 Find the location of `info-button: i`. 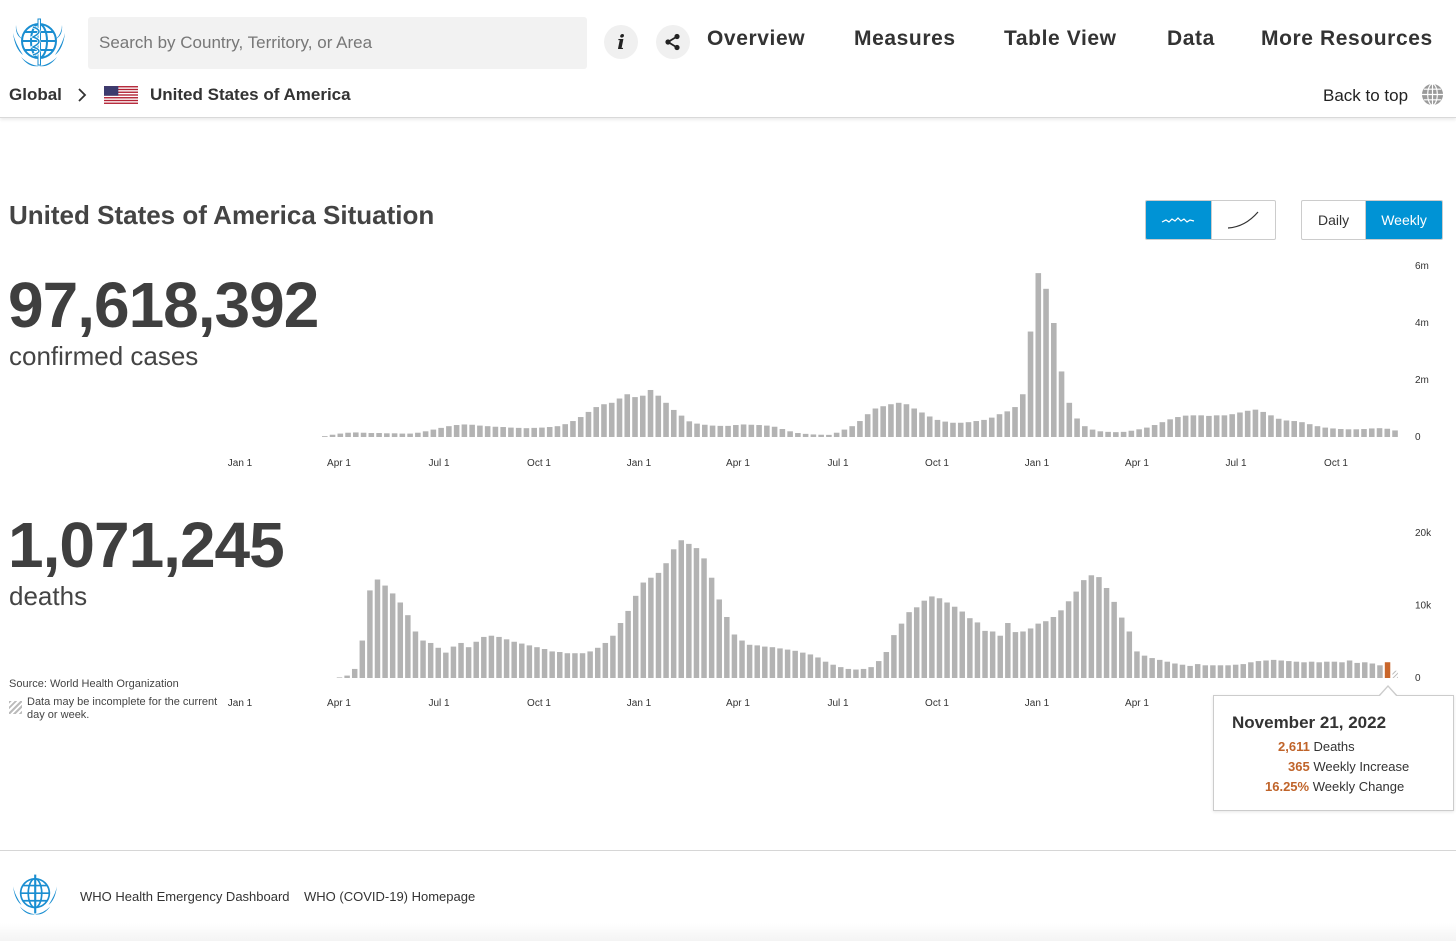

info-button: i is located at coordinates (621, 42).